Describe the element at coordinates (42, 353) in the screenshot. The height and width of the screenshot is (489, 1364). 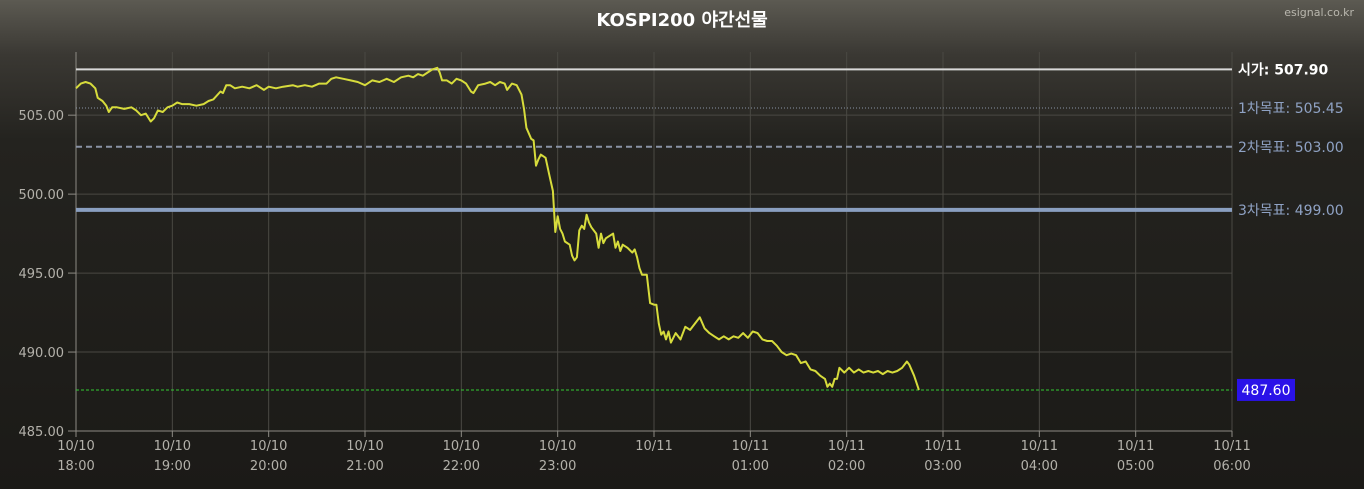
I see `y-tick-label: 490.00` at that location.